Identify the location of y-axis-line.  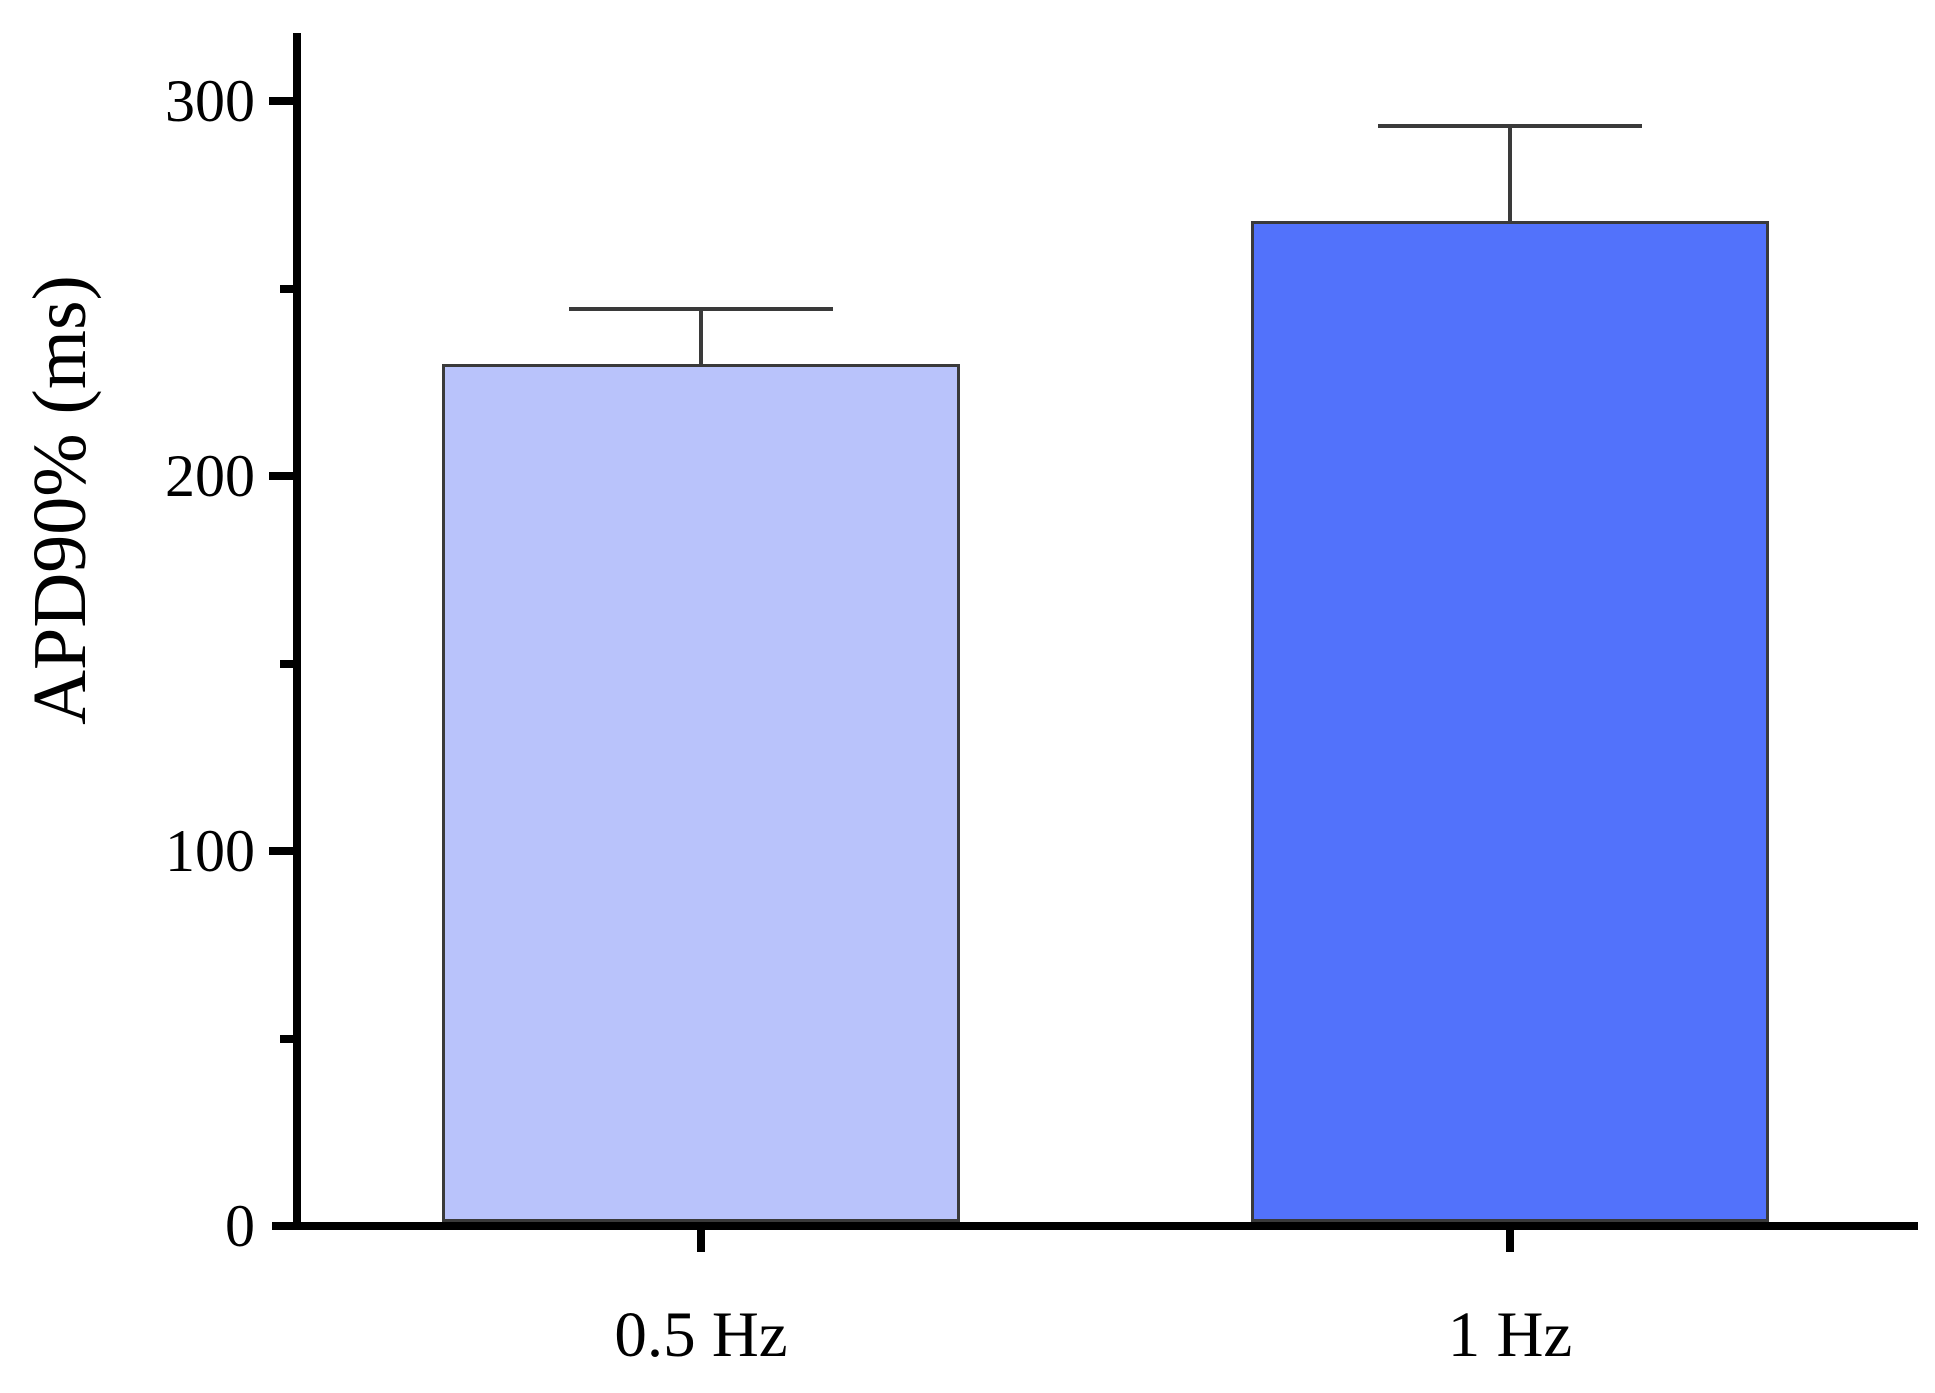
(297, 631).